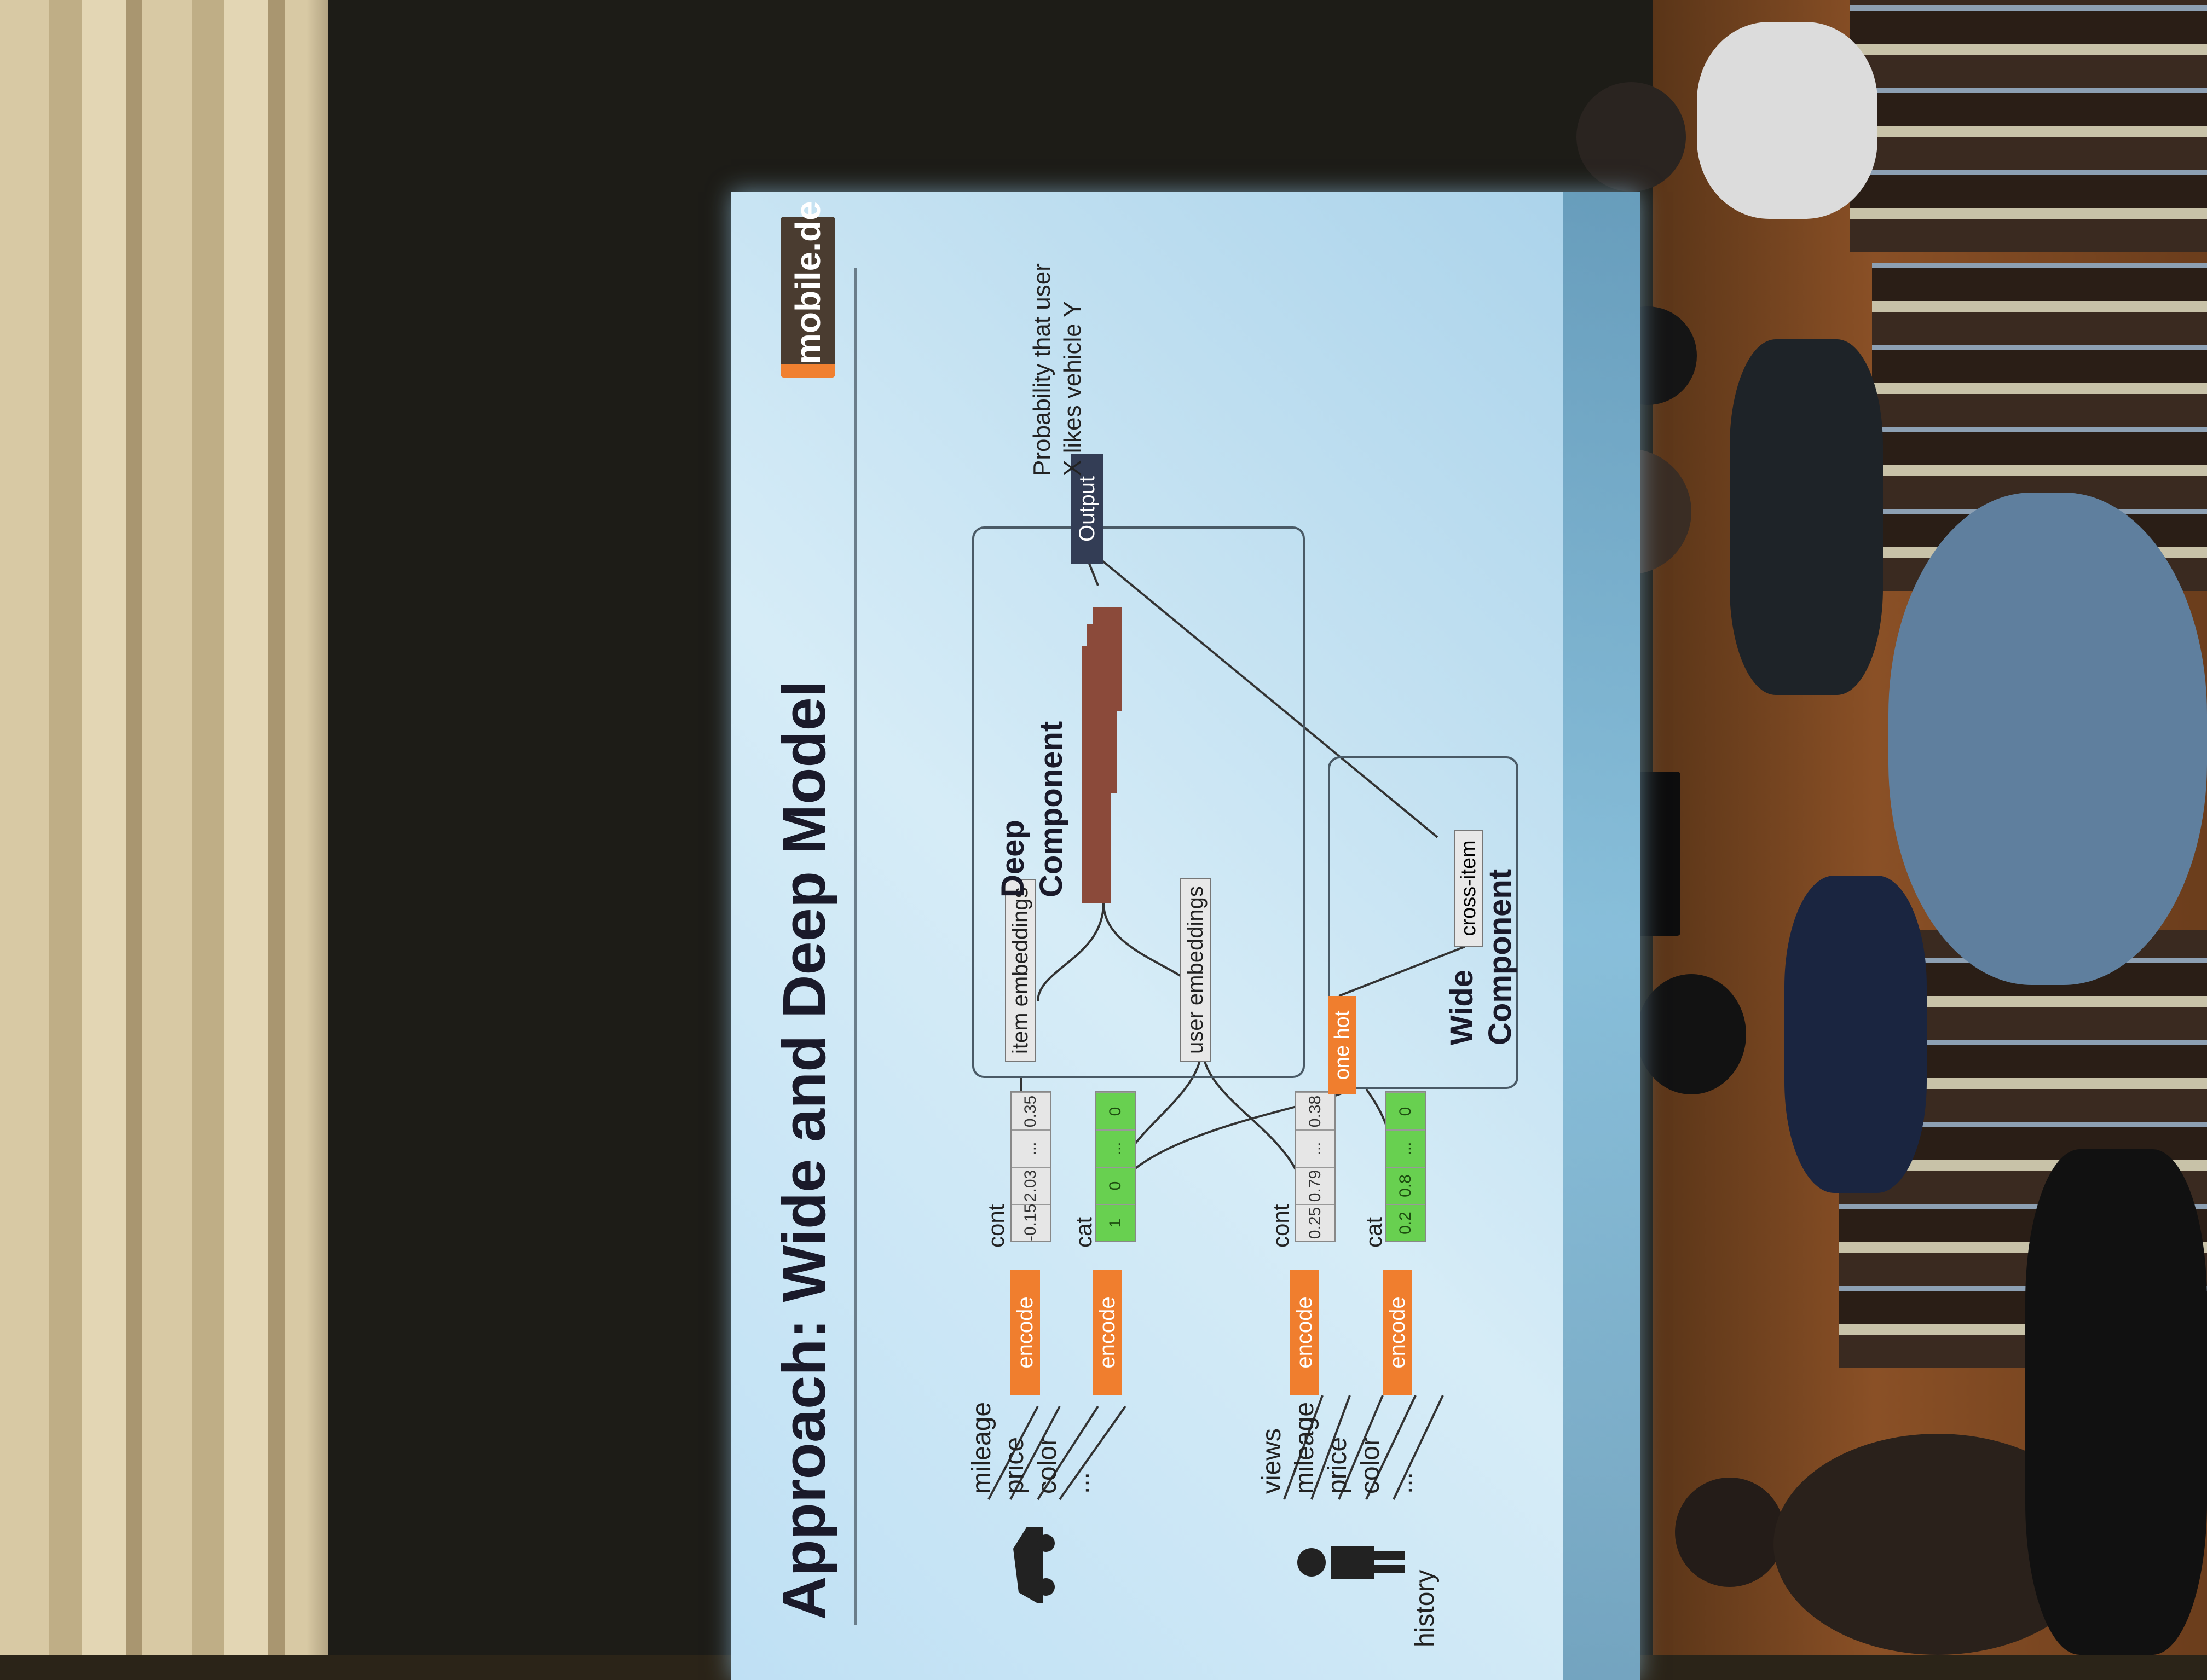 This screenshot has height=1680, width=2207. Describe the element at coordinates (1034, 1565) in the screenshot. I see `car-icon` at that location.